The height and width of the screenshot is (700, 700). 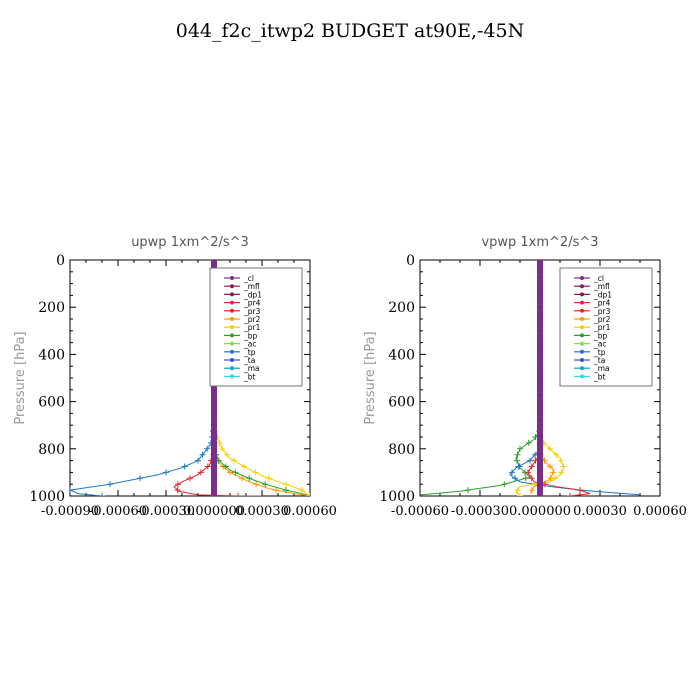 What do you see at coordinates (539, 242) in the screenshot?
I see `chart-title: vpwp 1xm^2/s^3` at bounding box center [539, 242].